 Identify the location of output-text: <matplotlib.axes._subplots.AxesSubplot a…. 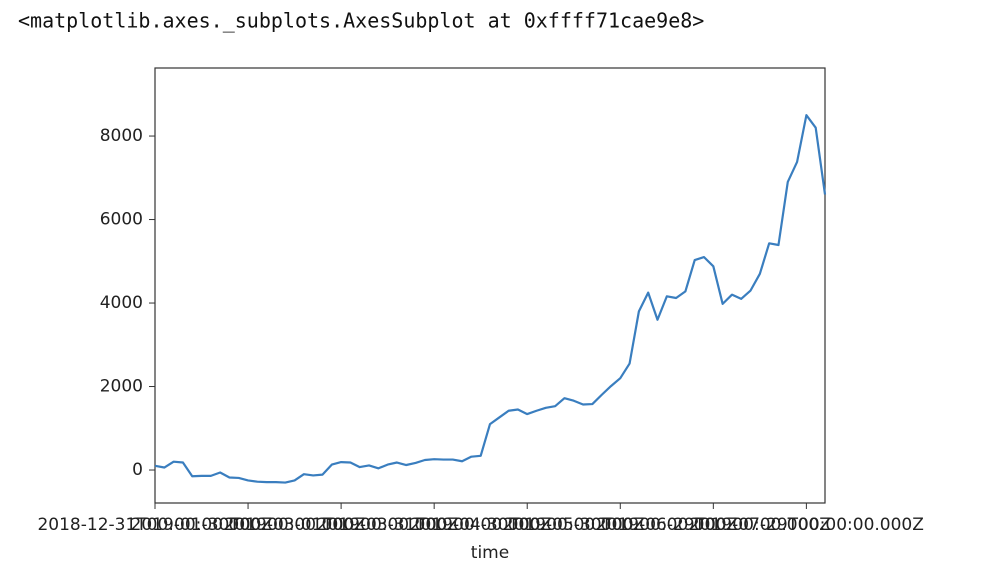
(361, 21).